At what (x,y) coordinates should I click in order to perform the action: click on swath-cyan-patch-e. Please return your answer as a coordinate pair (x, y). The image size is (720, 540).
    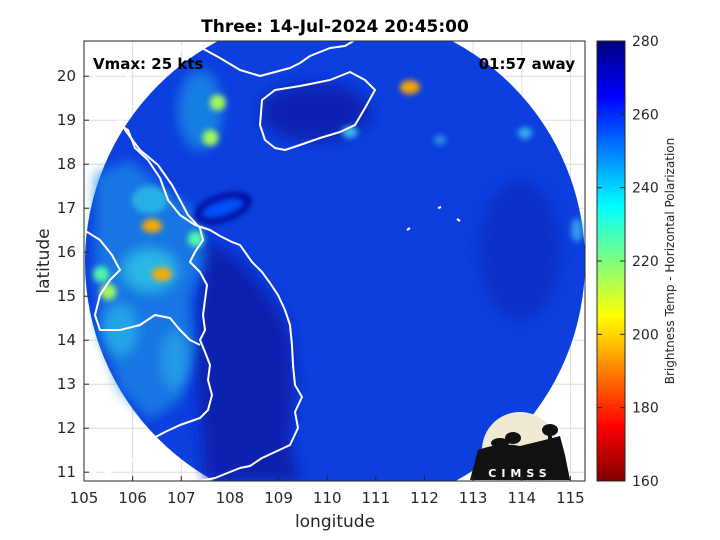
    Looking at the image, I should click on (150, 200).